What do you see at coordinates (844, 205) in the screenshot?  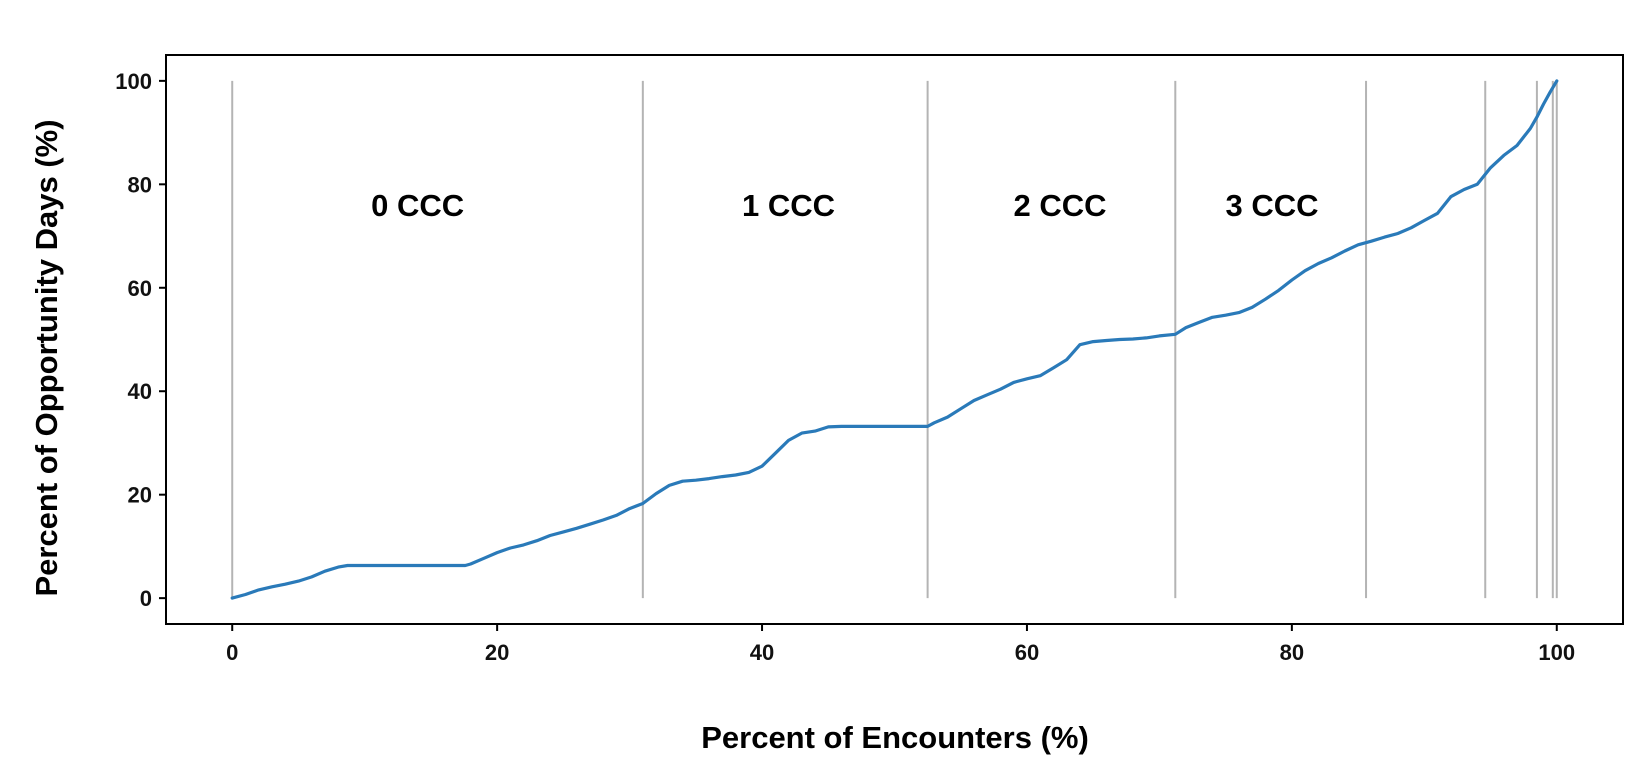 I see `region-labels: 0 CCC 1 CCC 2 CCC 3 CCC` at bounding box center [844, 205].